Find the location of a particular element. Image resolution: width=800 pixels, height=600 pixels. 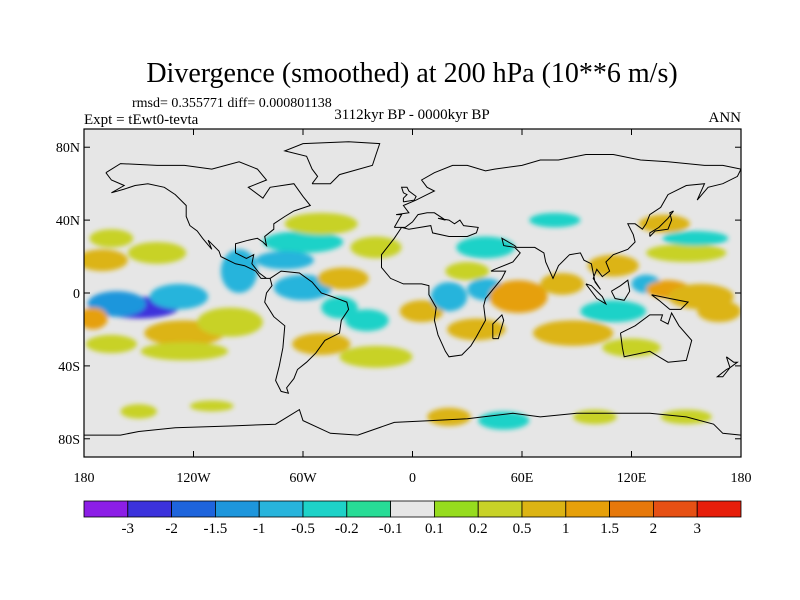

colorbar-label-9: 0.5 is located at coordinates (522, 529).